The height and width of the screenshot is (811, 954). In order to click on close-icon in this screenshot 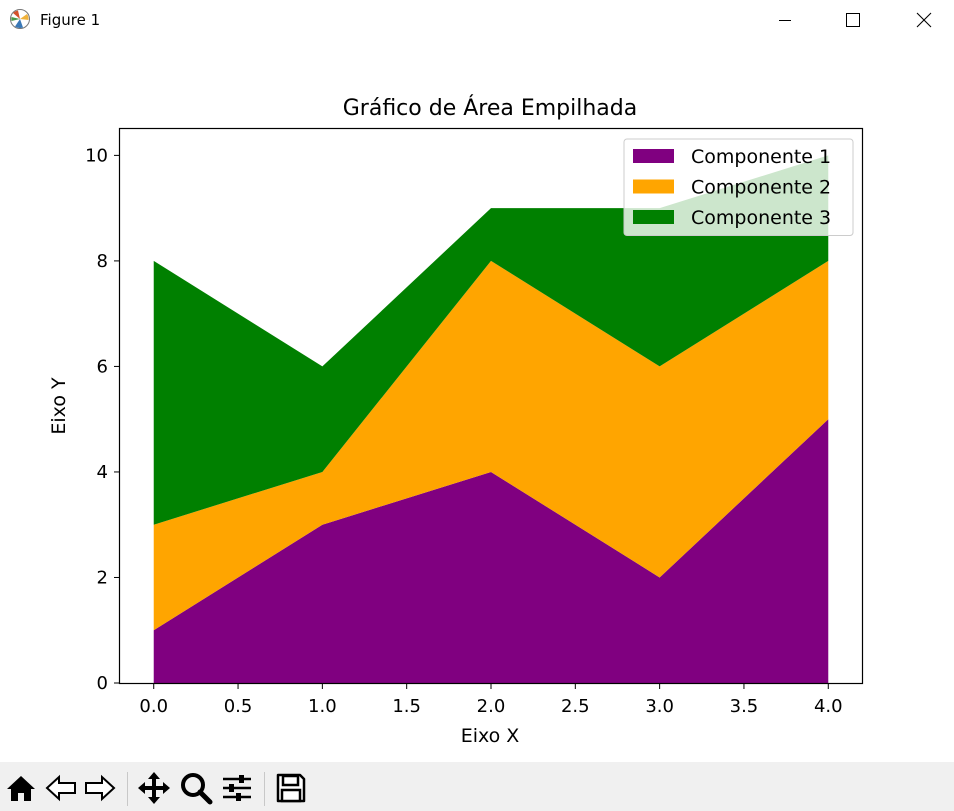, I will do `click(924, 20)`.